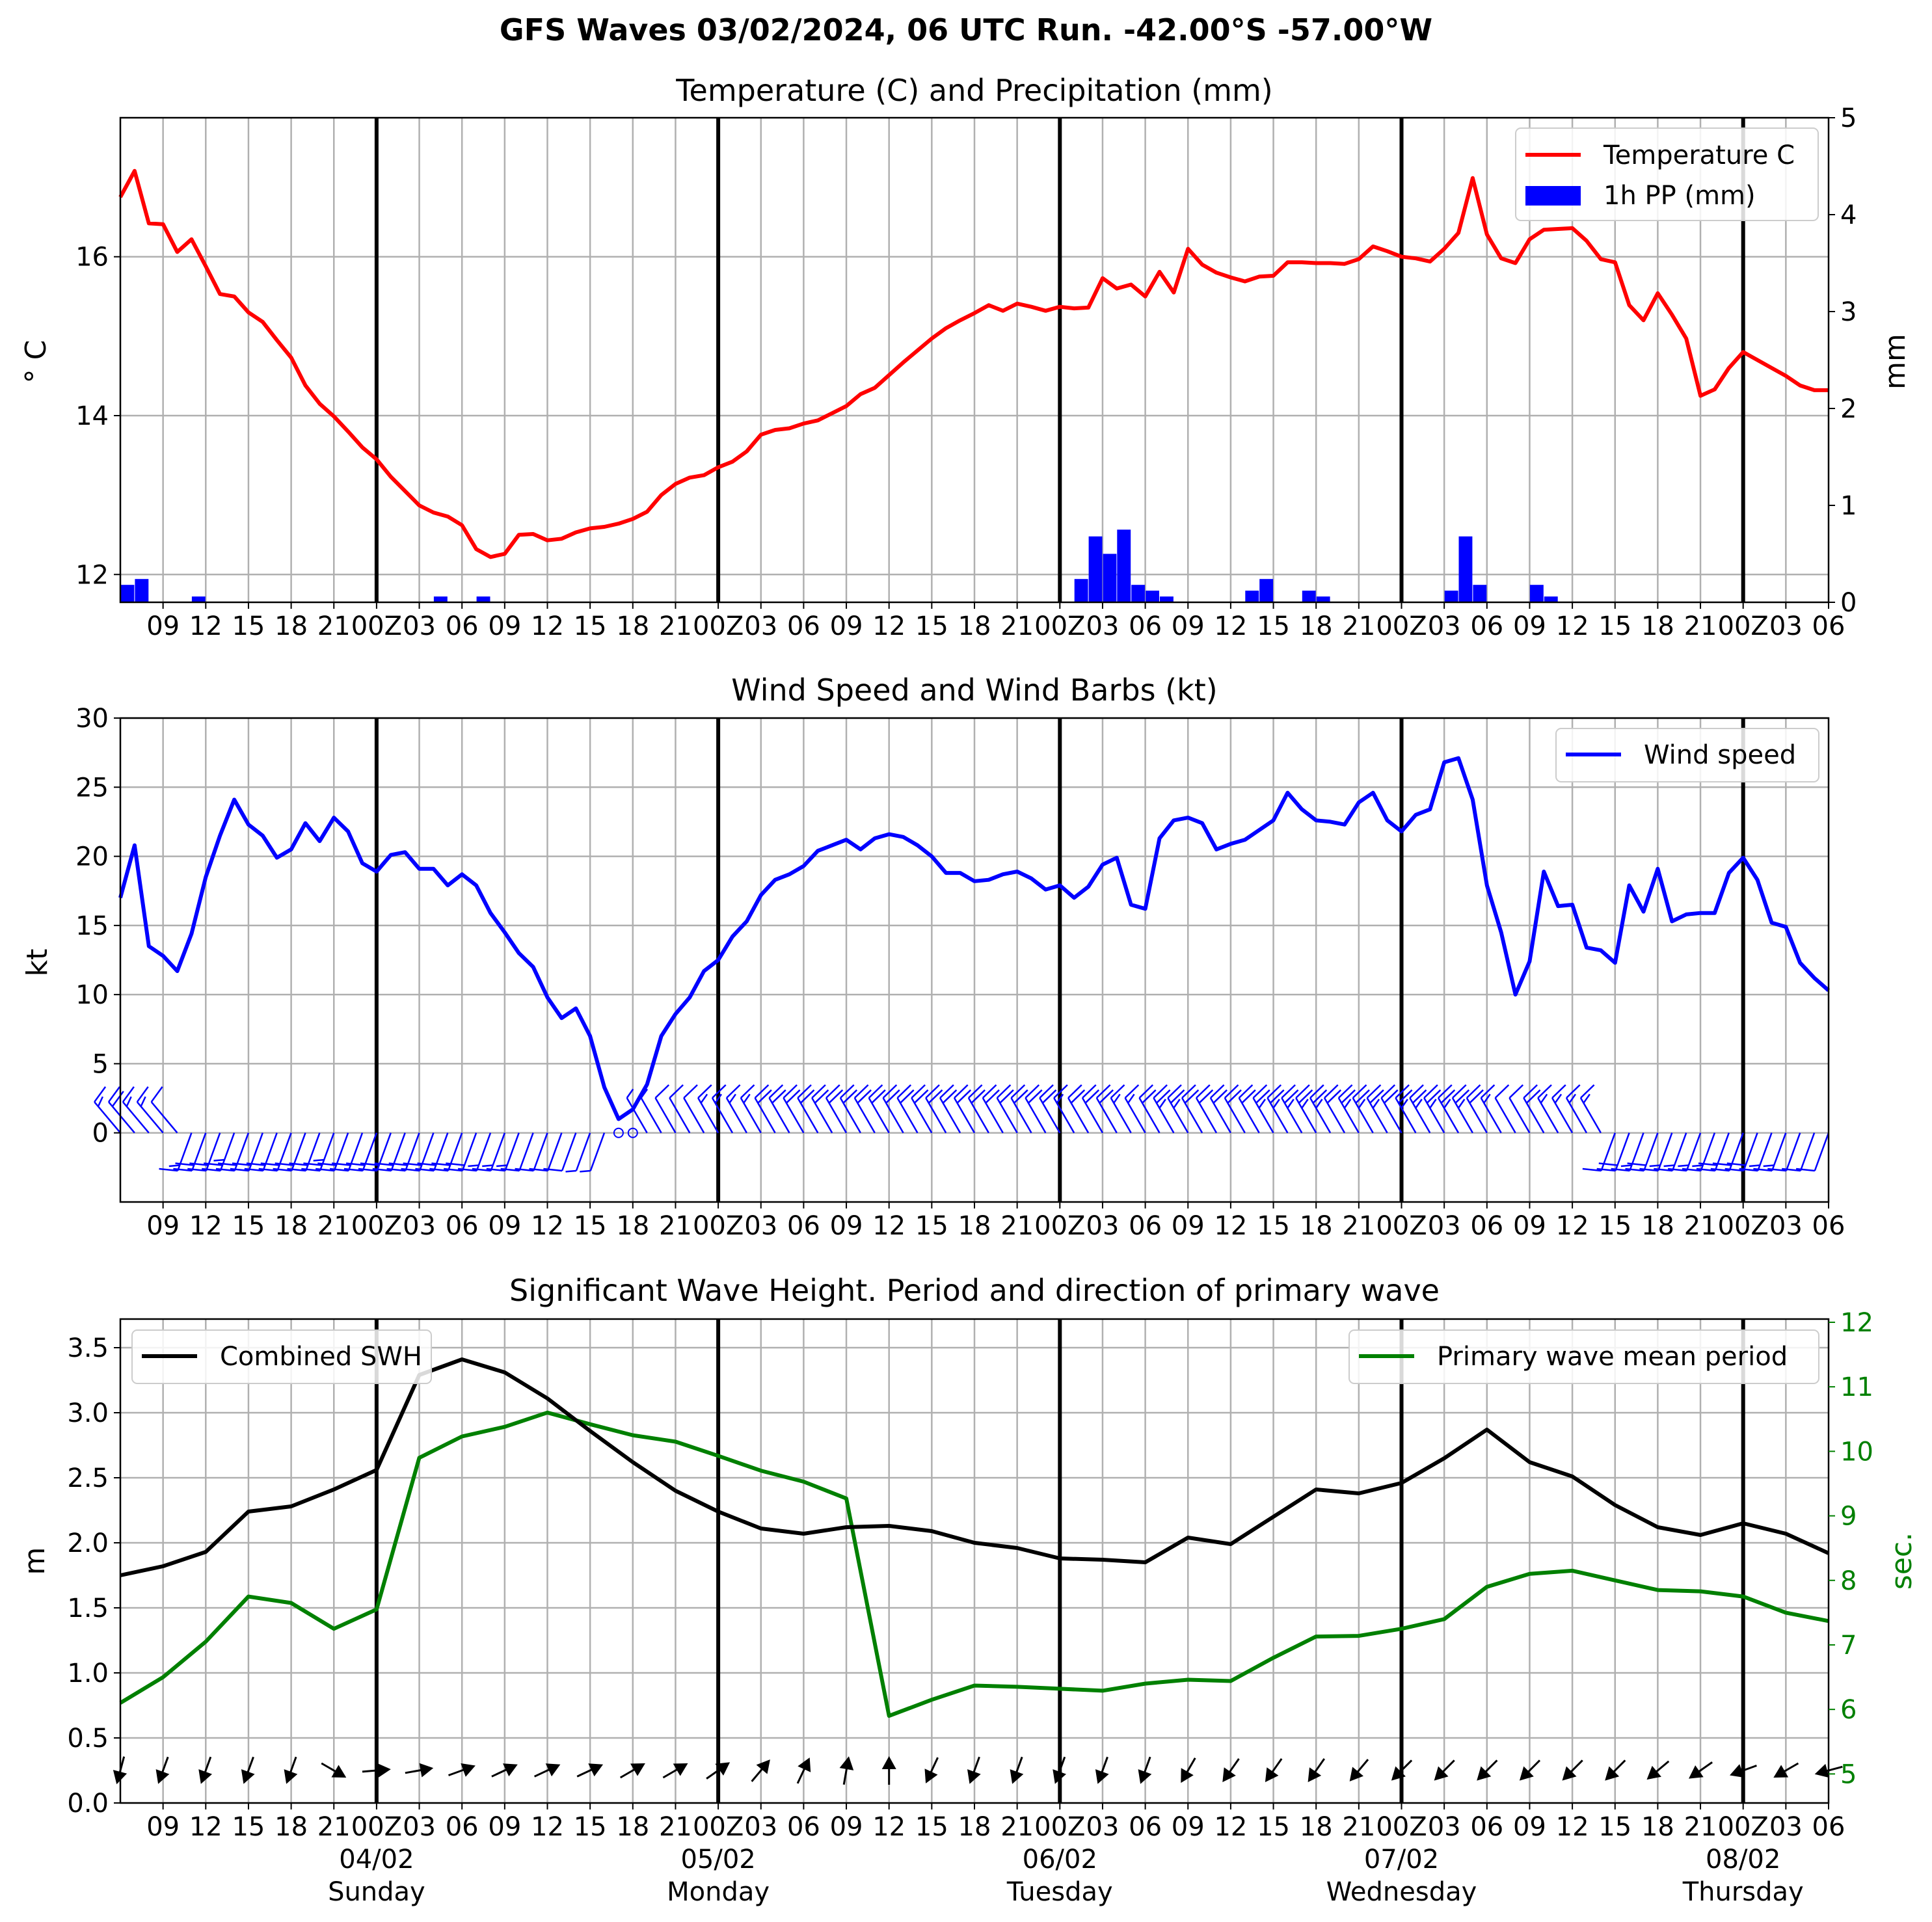  Describe the element at coordinates (1848, 409) in the screenshot. I see `y-tick-label: 2` at that location.